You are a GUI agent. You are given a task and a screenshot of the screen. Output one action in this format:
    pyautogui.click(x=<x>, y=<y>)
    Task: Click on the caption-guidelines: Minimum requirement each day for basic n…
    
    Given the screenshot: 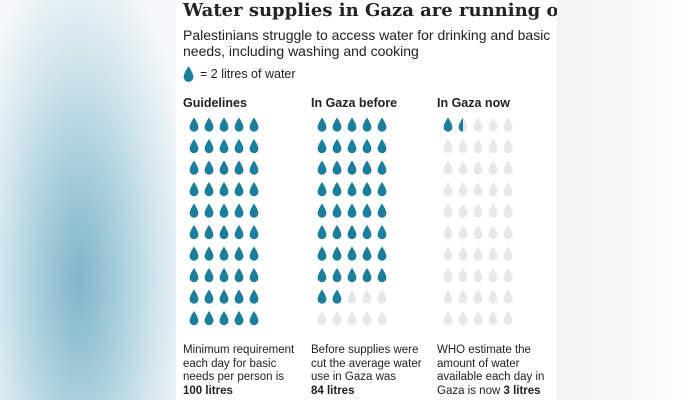 What is the action you would take?
    pyautogui.click(x=243, y=371)
    